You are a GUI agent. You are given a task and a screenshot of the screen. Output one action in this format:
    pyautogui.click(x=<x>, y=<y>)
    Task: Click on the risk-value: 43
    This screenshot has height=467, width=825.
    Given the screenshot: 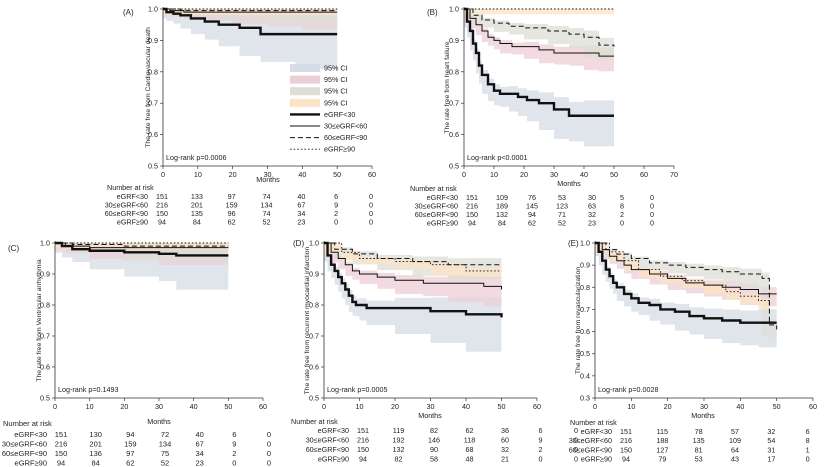 What is the action you would take?
    pyautogui.click(x=735, y=459)
    